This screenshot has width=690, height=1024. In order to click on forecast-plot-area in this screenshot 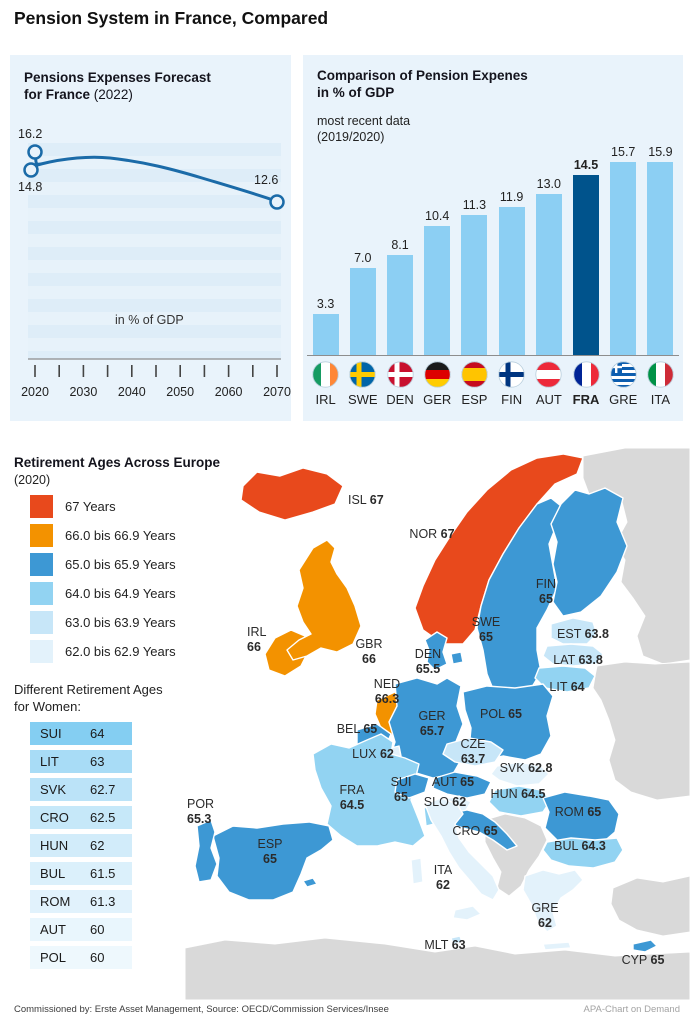, I will do `click(154, 251)`.